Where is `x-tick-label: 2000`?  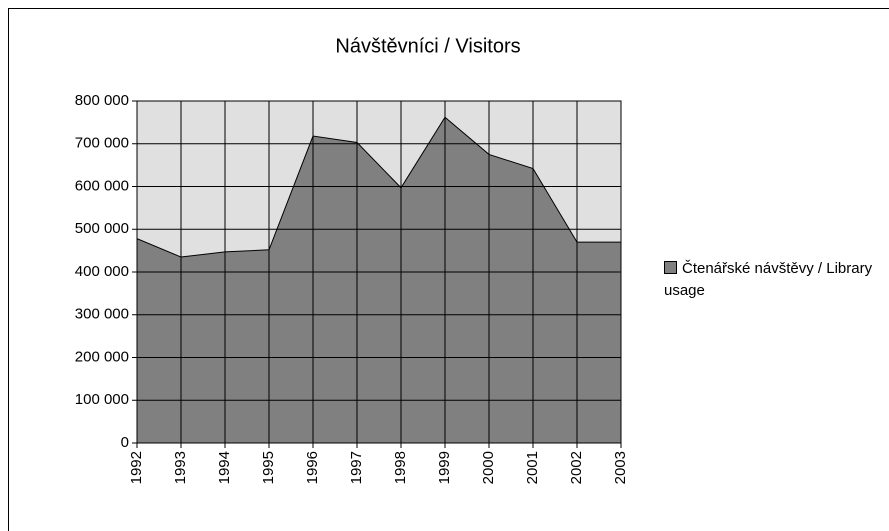
x-tick-label: 2000 is located at coordinates (488, 467).